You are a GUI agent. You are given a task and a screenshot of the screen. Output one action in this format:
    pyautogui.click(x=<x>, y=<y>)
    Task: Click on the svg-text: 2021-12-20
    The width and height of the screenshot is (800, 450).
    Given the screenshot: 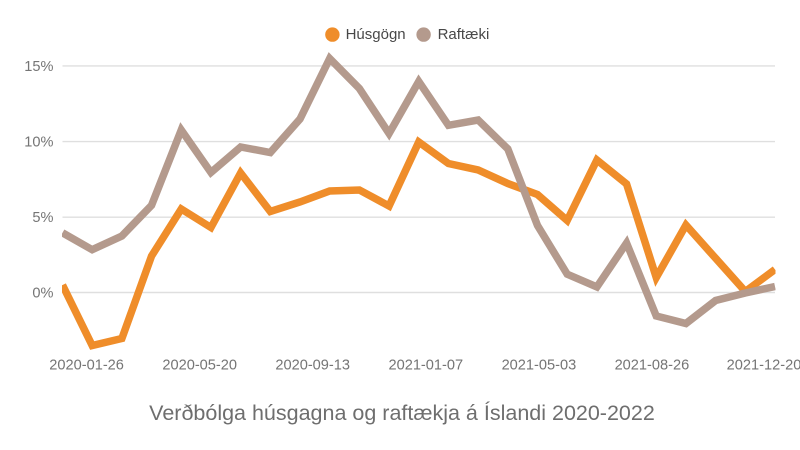 What is the action you would take?
    pyautogui.click(x=763, y=365)
    